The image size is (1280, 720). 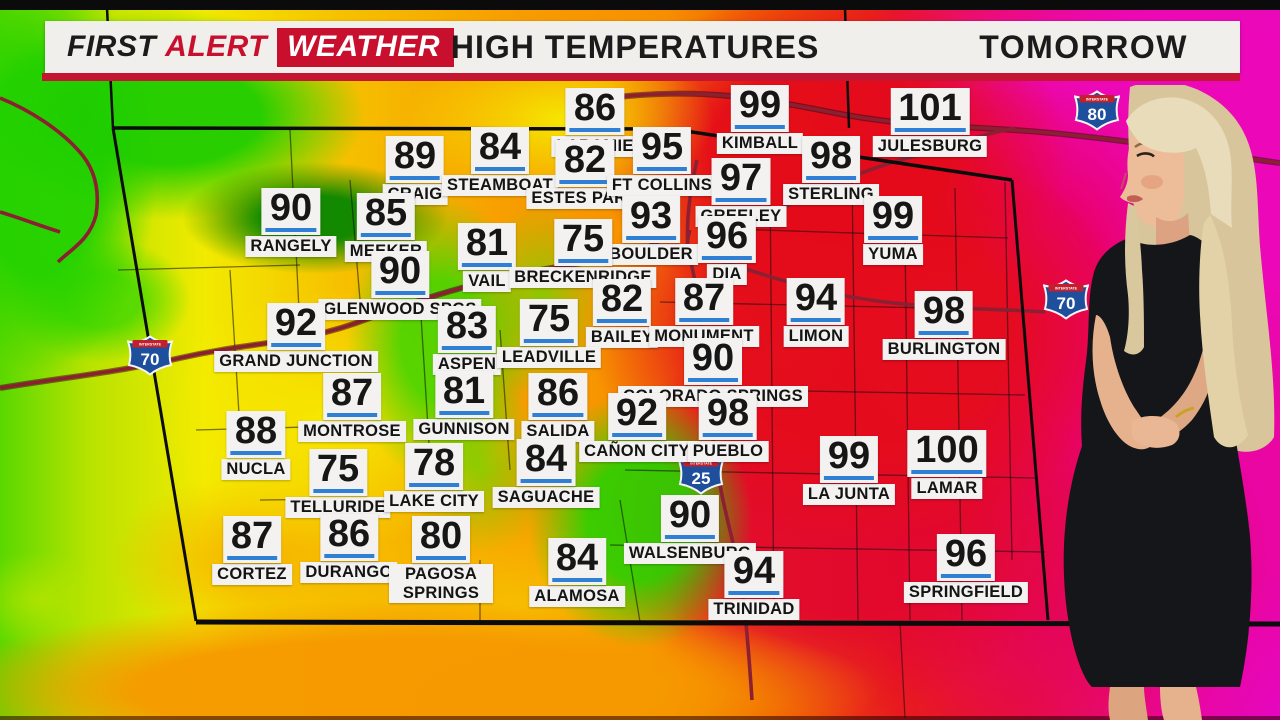 What do you see at coordinates (1223, 331) in the screenshot?
I see `presenter-hair-front-right` at bounding box center [1223, 331].